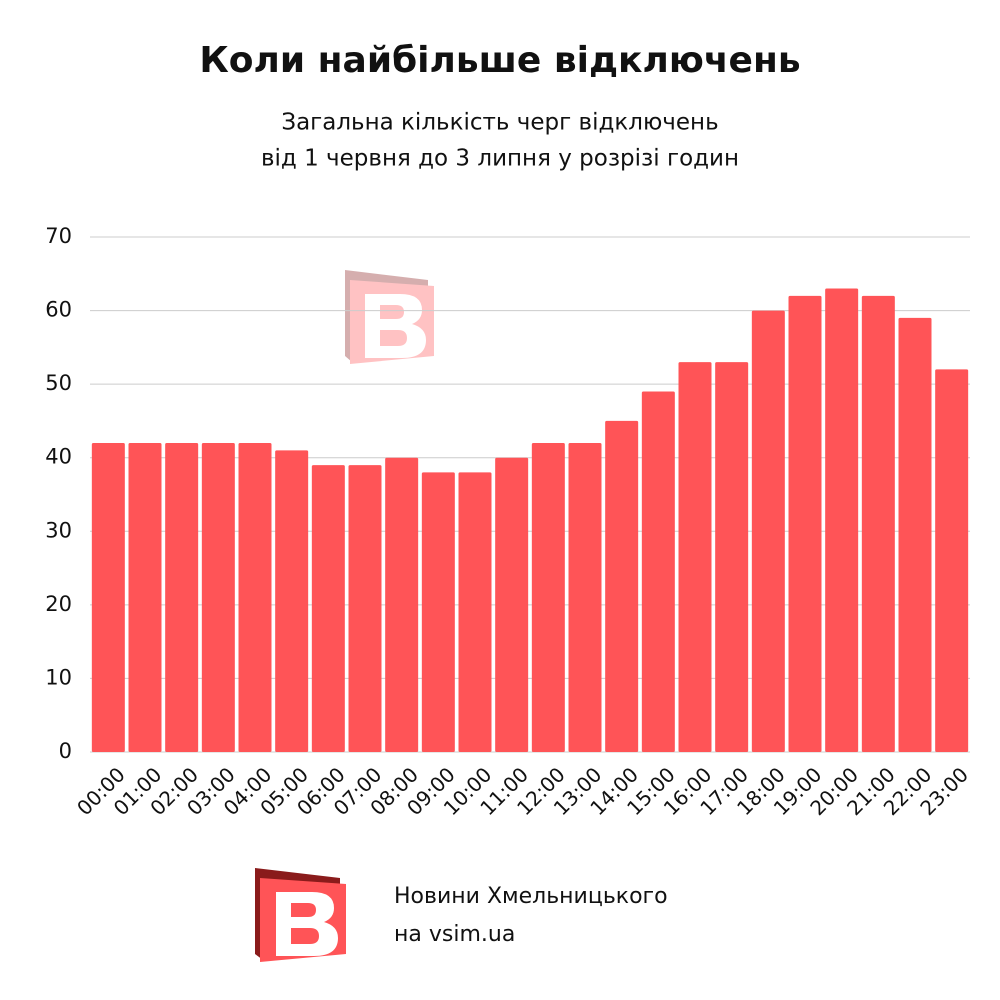 The height and width of the screenshot is (1000, 1000). I want to click on y-tick-label: 60, so click(58, 310).